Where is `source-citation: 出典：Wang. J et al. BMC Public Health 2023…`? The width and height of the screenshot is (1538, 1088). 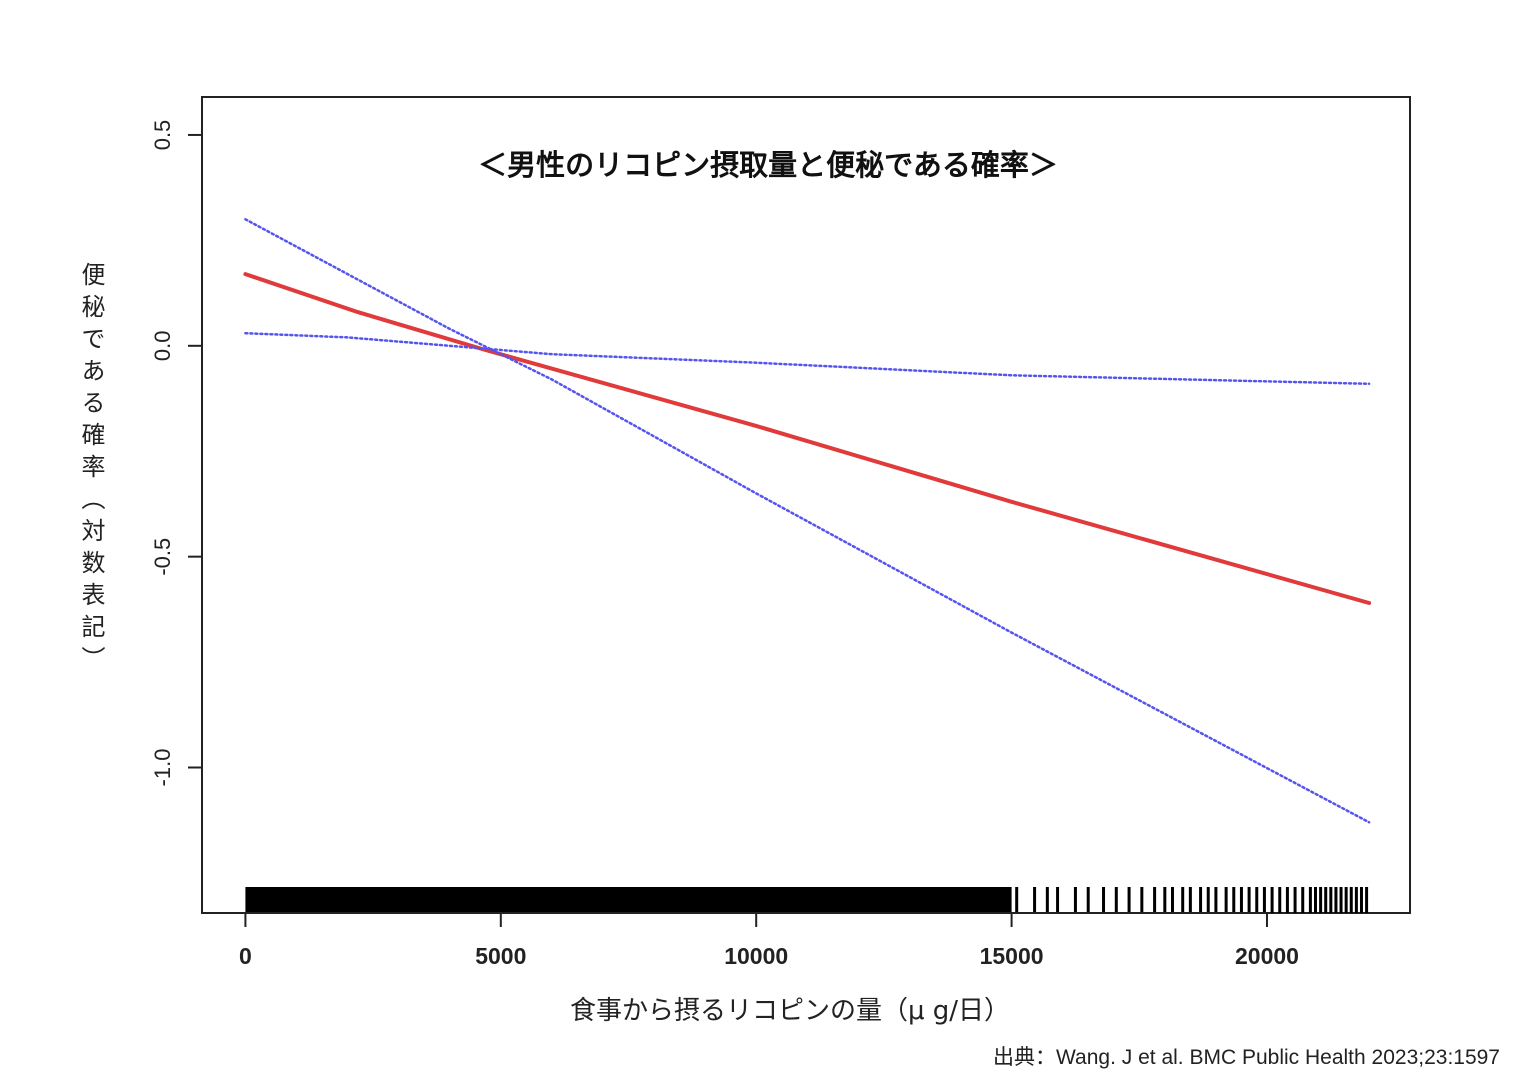
source-citation: 出典：Wang. J et al. BMC Public Health 2023… is located at coordinates (1246, 1057).